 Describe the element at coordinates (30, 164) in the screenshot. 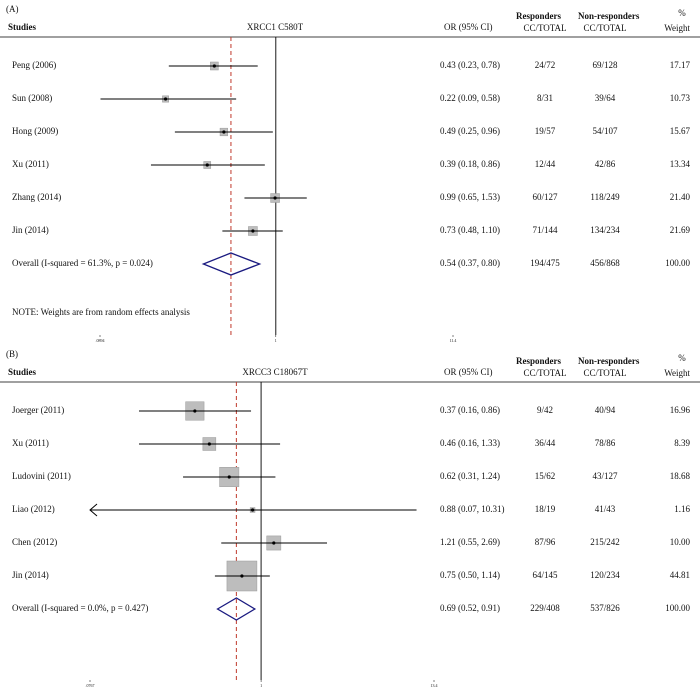

I see `study-name: Xu (2011)` at that location.